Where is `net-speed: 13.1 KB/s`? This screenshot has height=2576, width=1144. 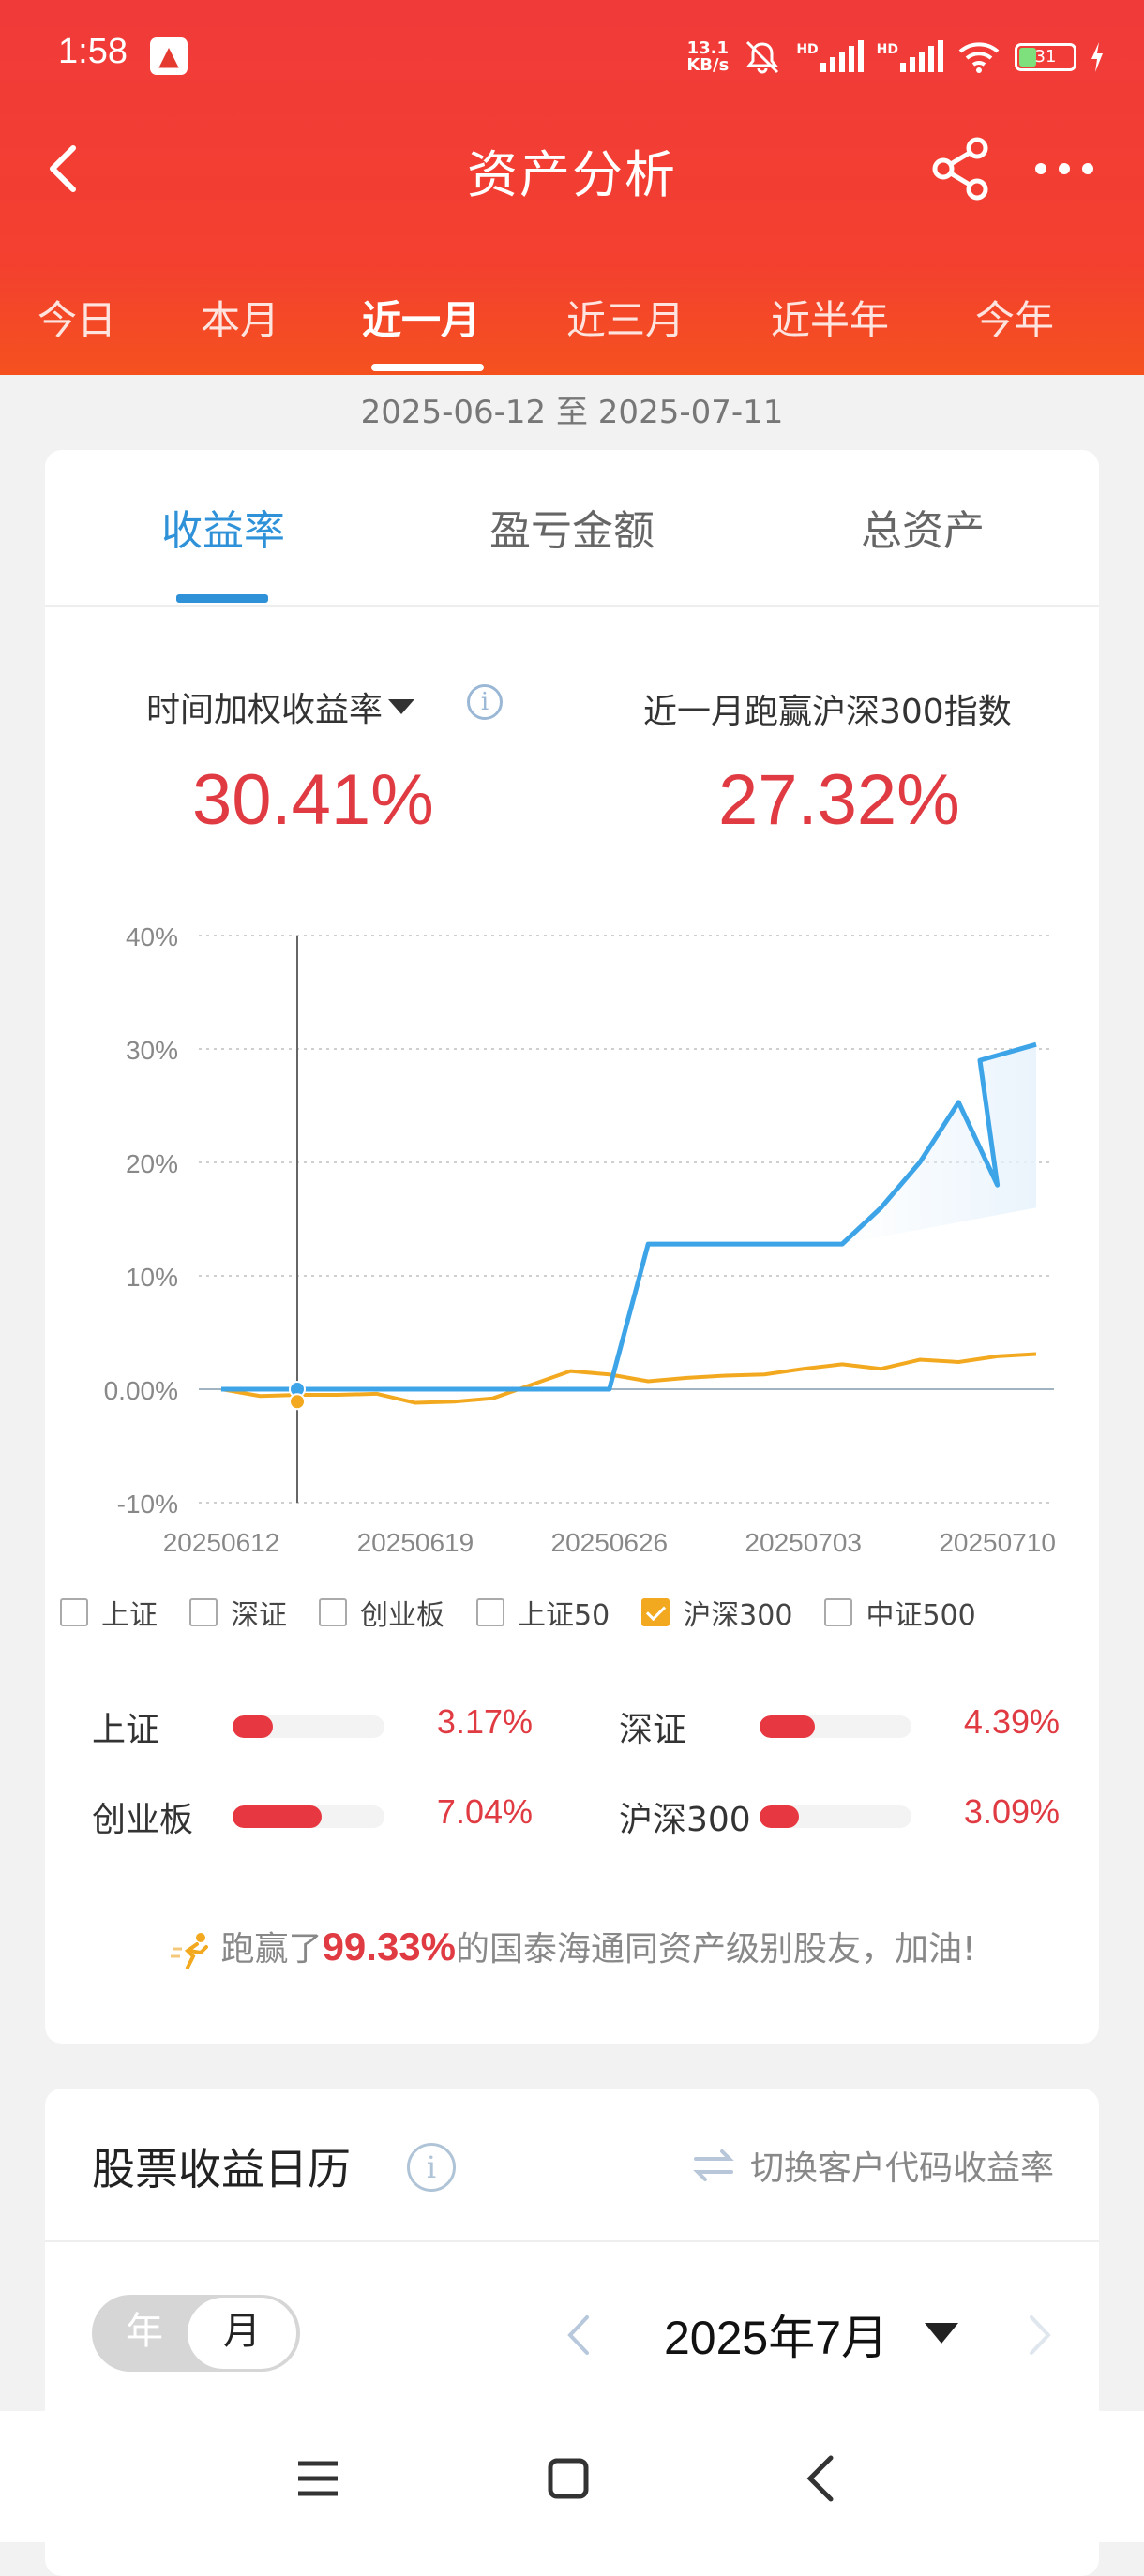
net-speed: 13.1 KB/s is located at coordinates (708, 56).